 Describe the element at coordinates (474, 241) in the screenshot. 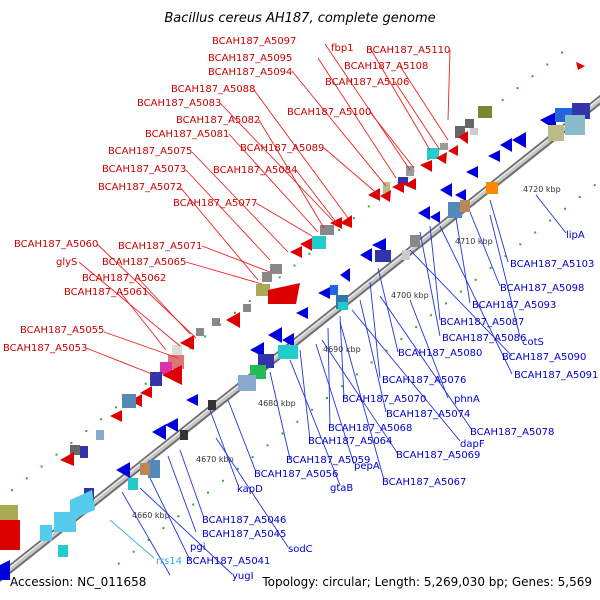

I see `tick-label: 4710 kbp` at that location.